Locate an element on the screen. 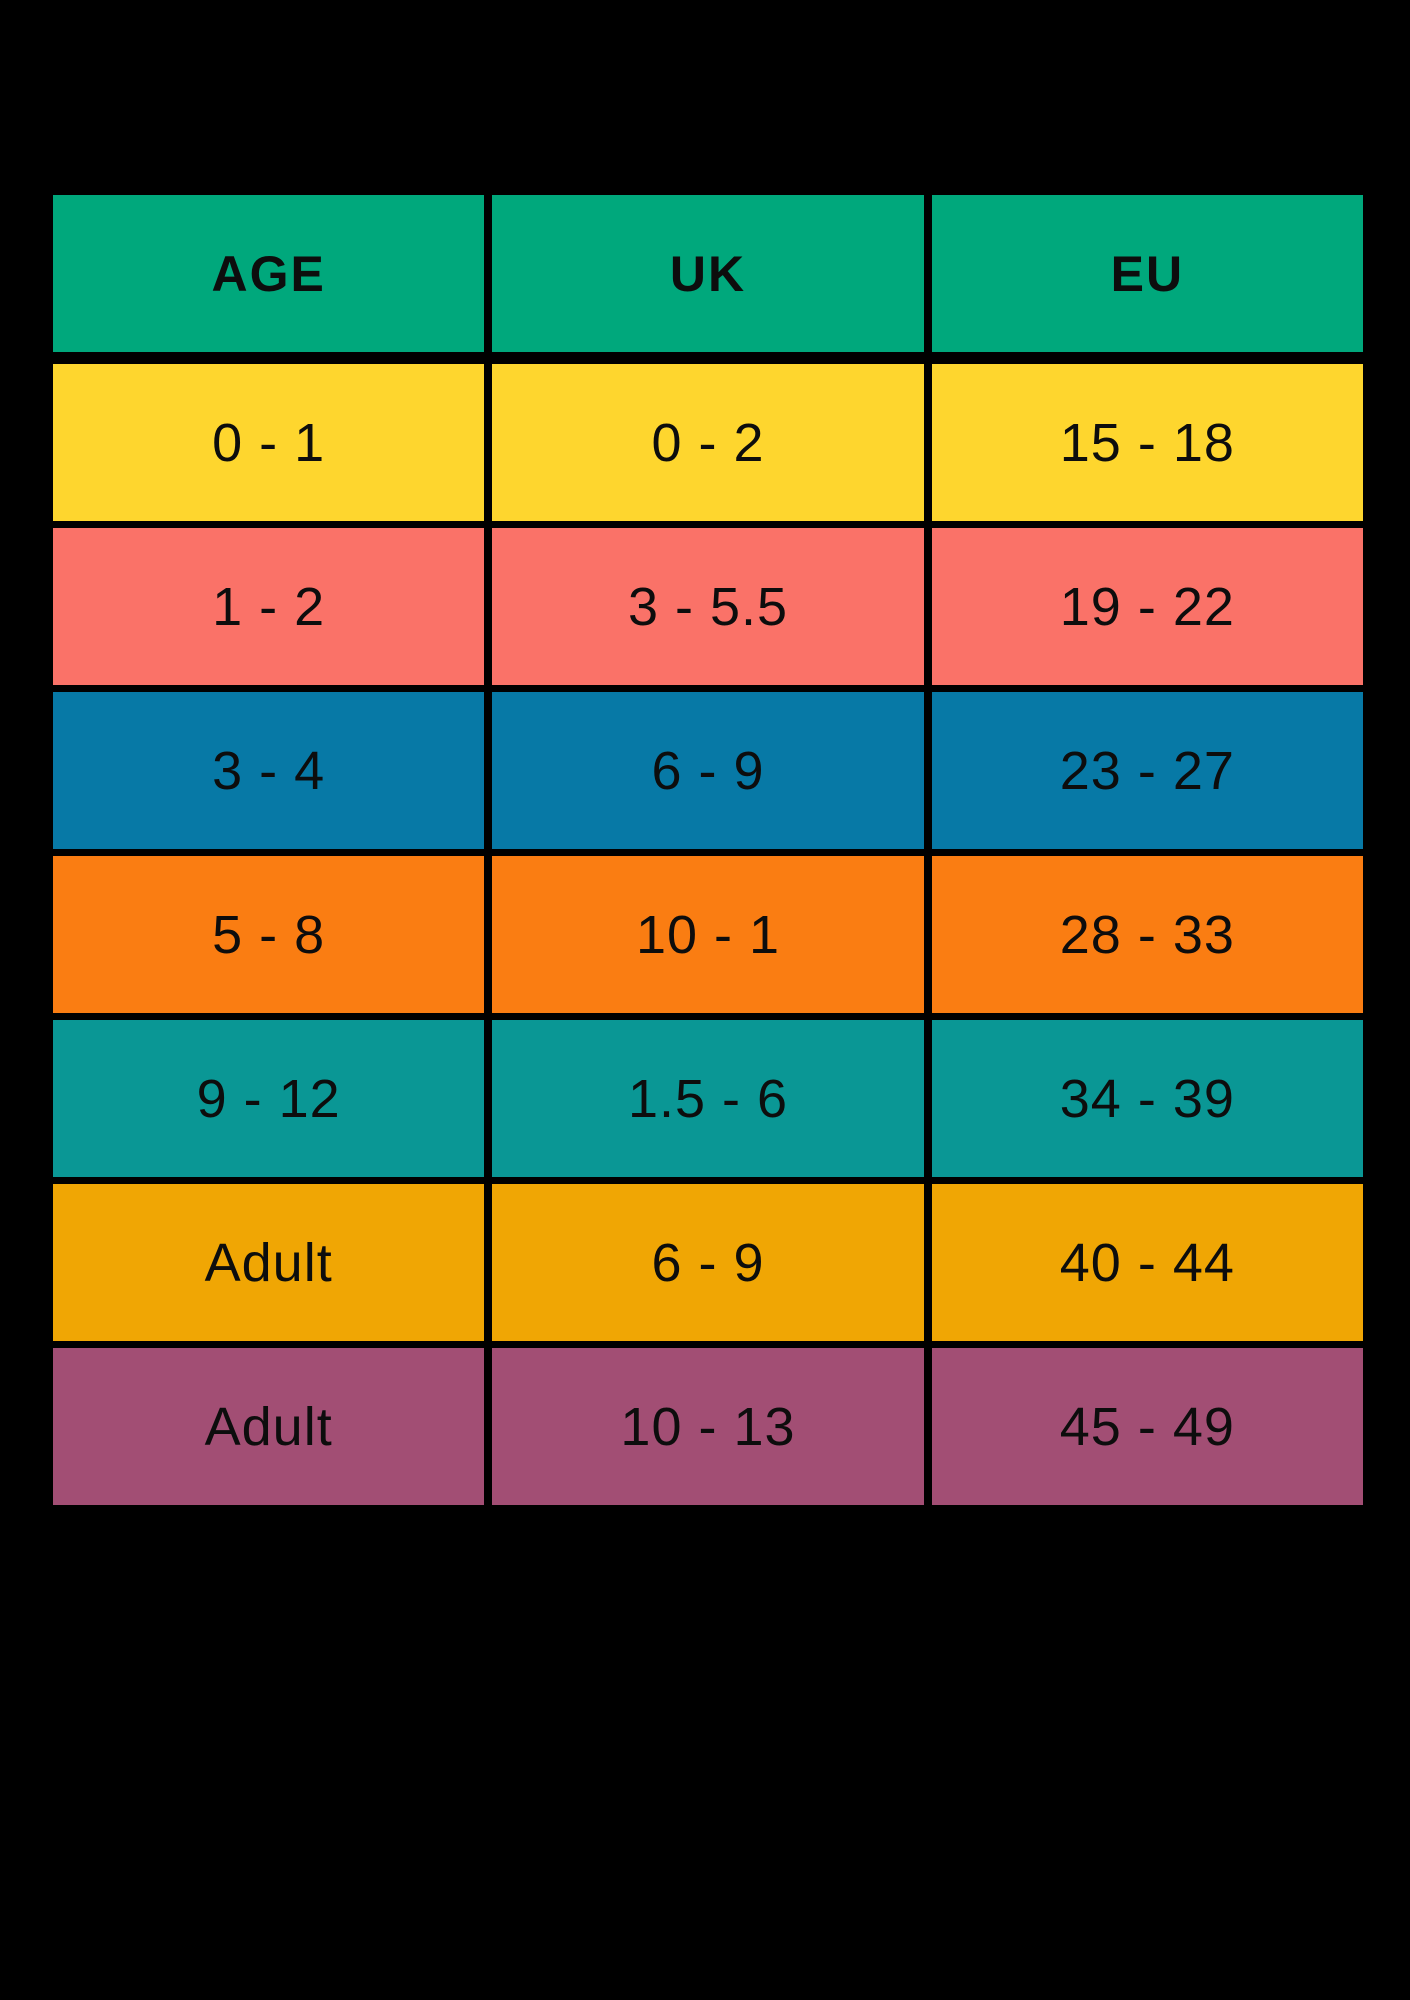 This screenshot has width=1410, height=2000. table-header-row: AGE UK EU is located at coordinates (708, 273).